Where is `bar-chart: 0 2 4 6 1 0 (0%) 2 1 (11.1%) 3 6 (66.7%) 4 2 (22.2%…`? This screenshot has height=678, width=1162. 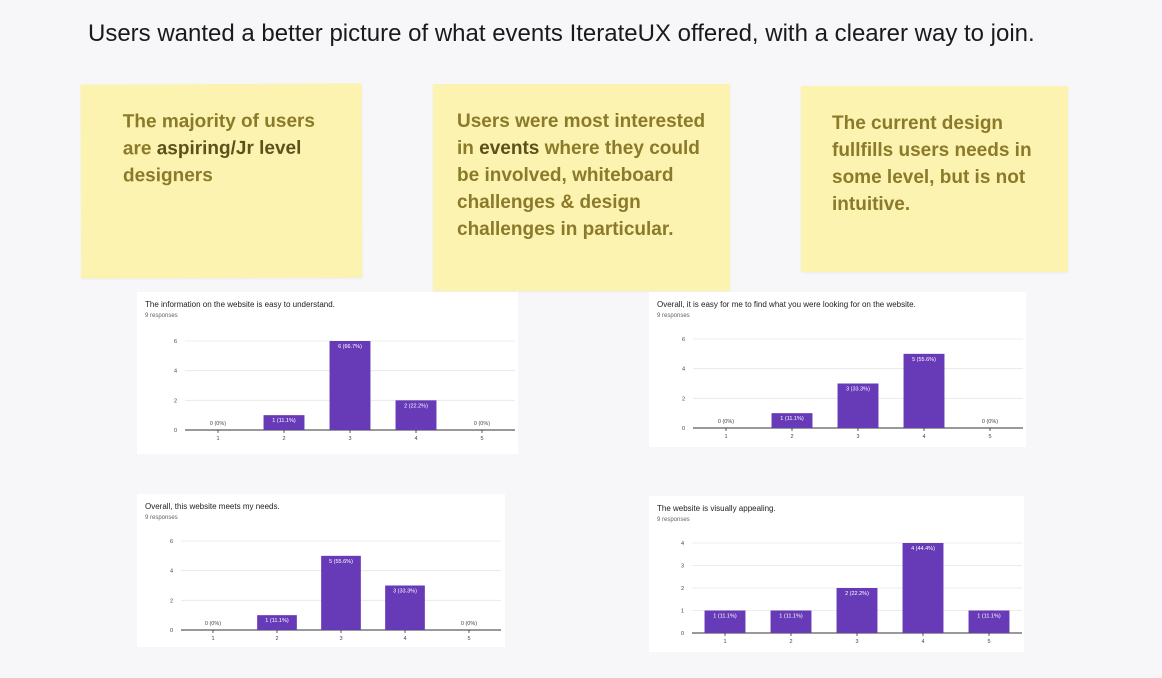
bar-chart: 0 2 4 6 1 0 (0%) 2 1 (11.1%) 3 6 (66.7%) 4 2 (22.2%… is located at coordinates (344, 390).